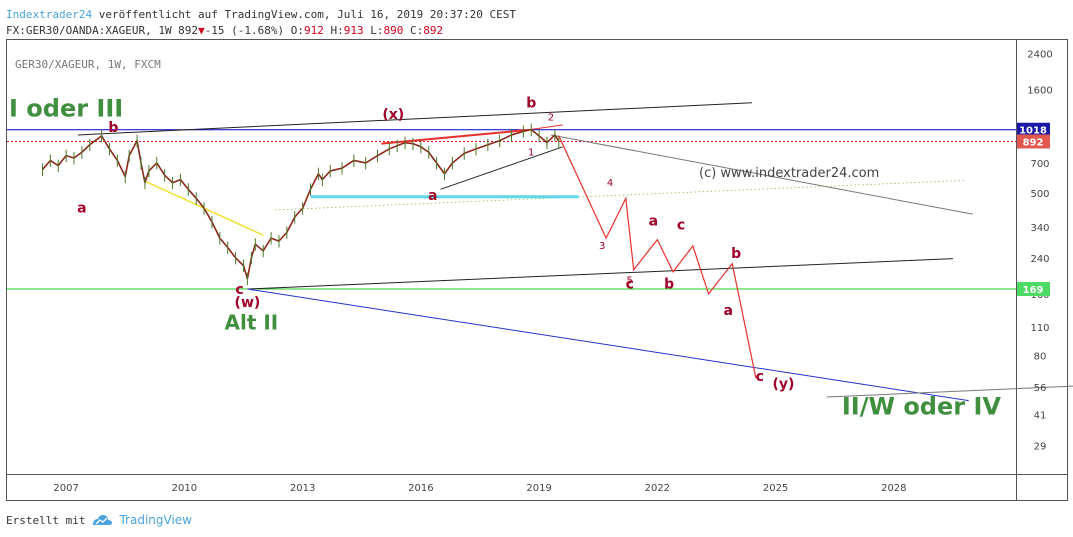  What do you see at coordinates (893, 488) in the screenshot?
I see `x-tick-label: 2028` at bounding box center [893, 488].